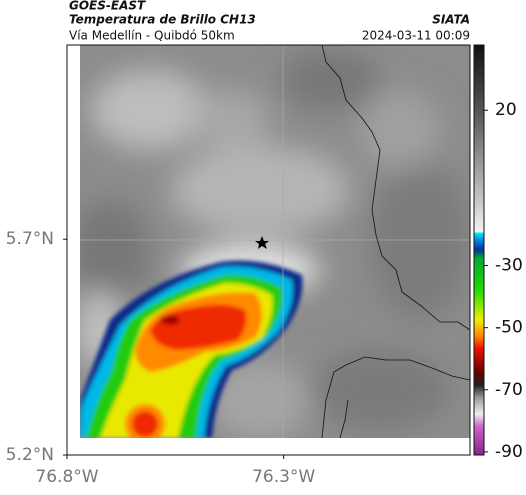  I want to click on colorbar-tick-label: -90, so click(509, 452).